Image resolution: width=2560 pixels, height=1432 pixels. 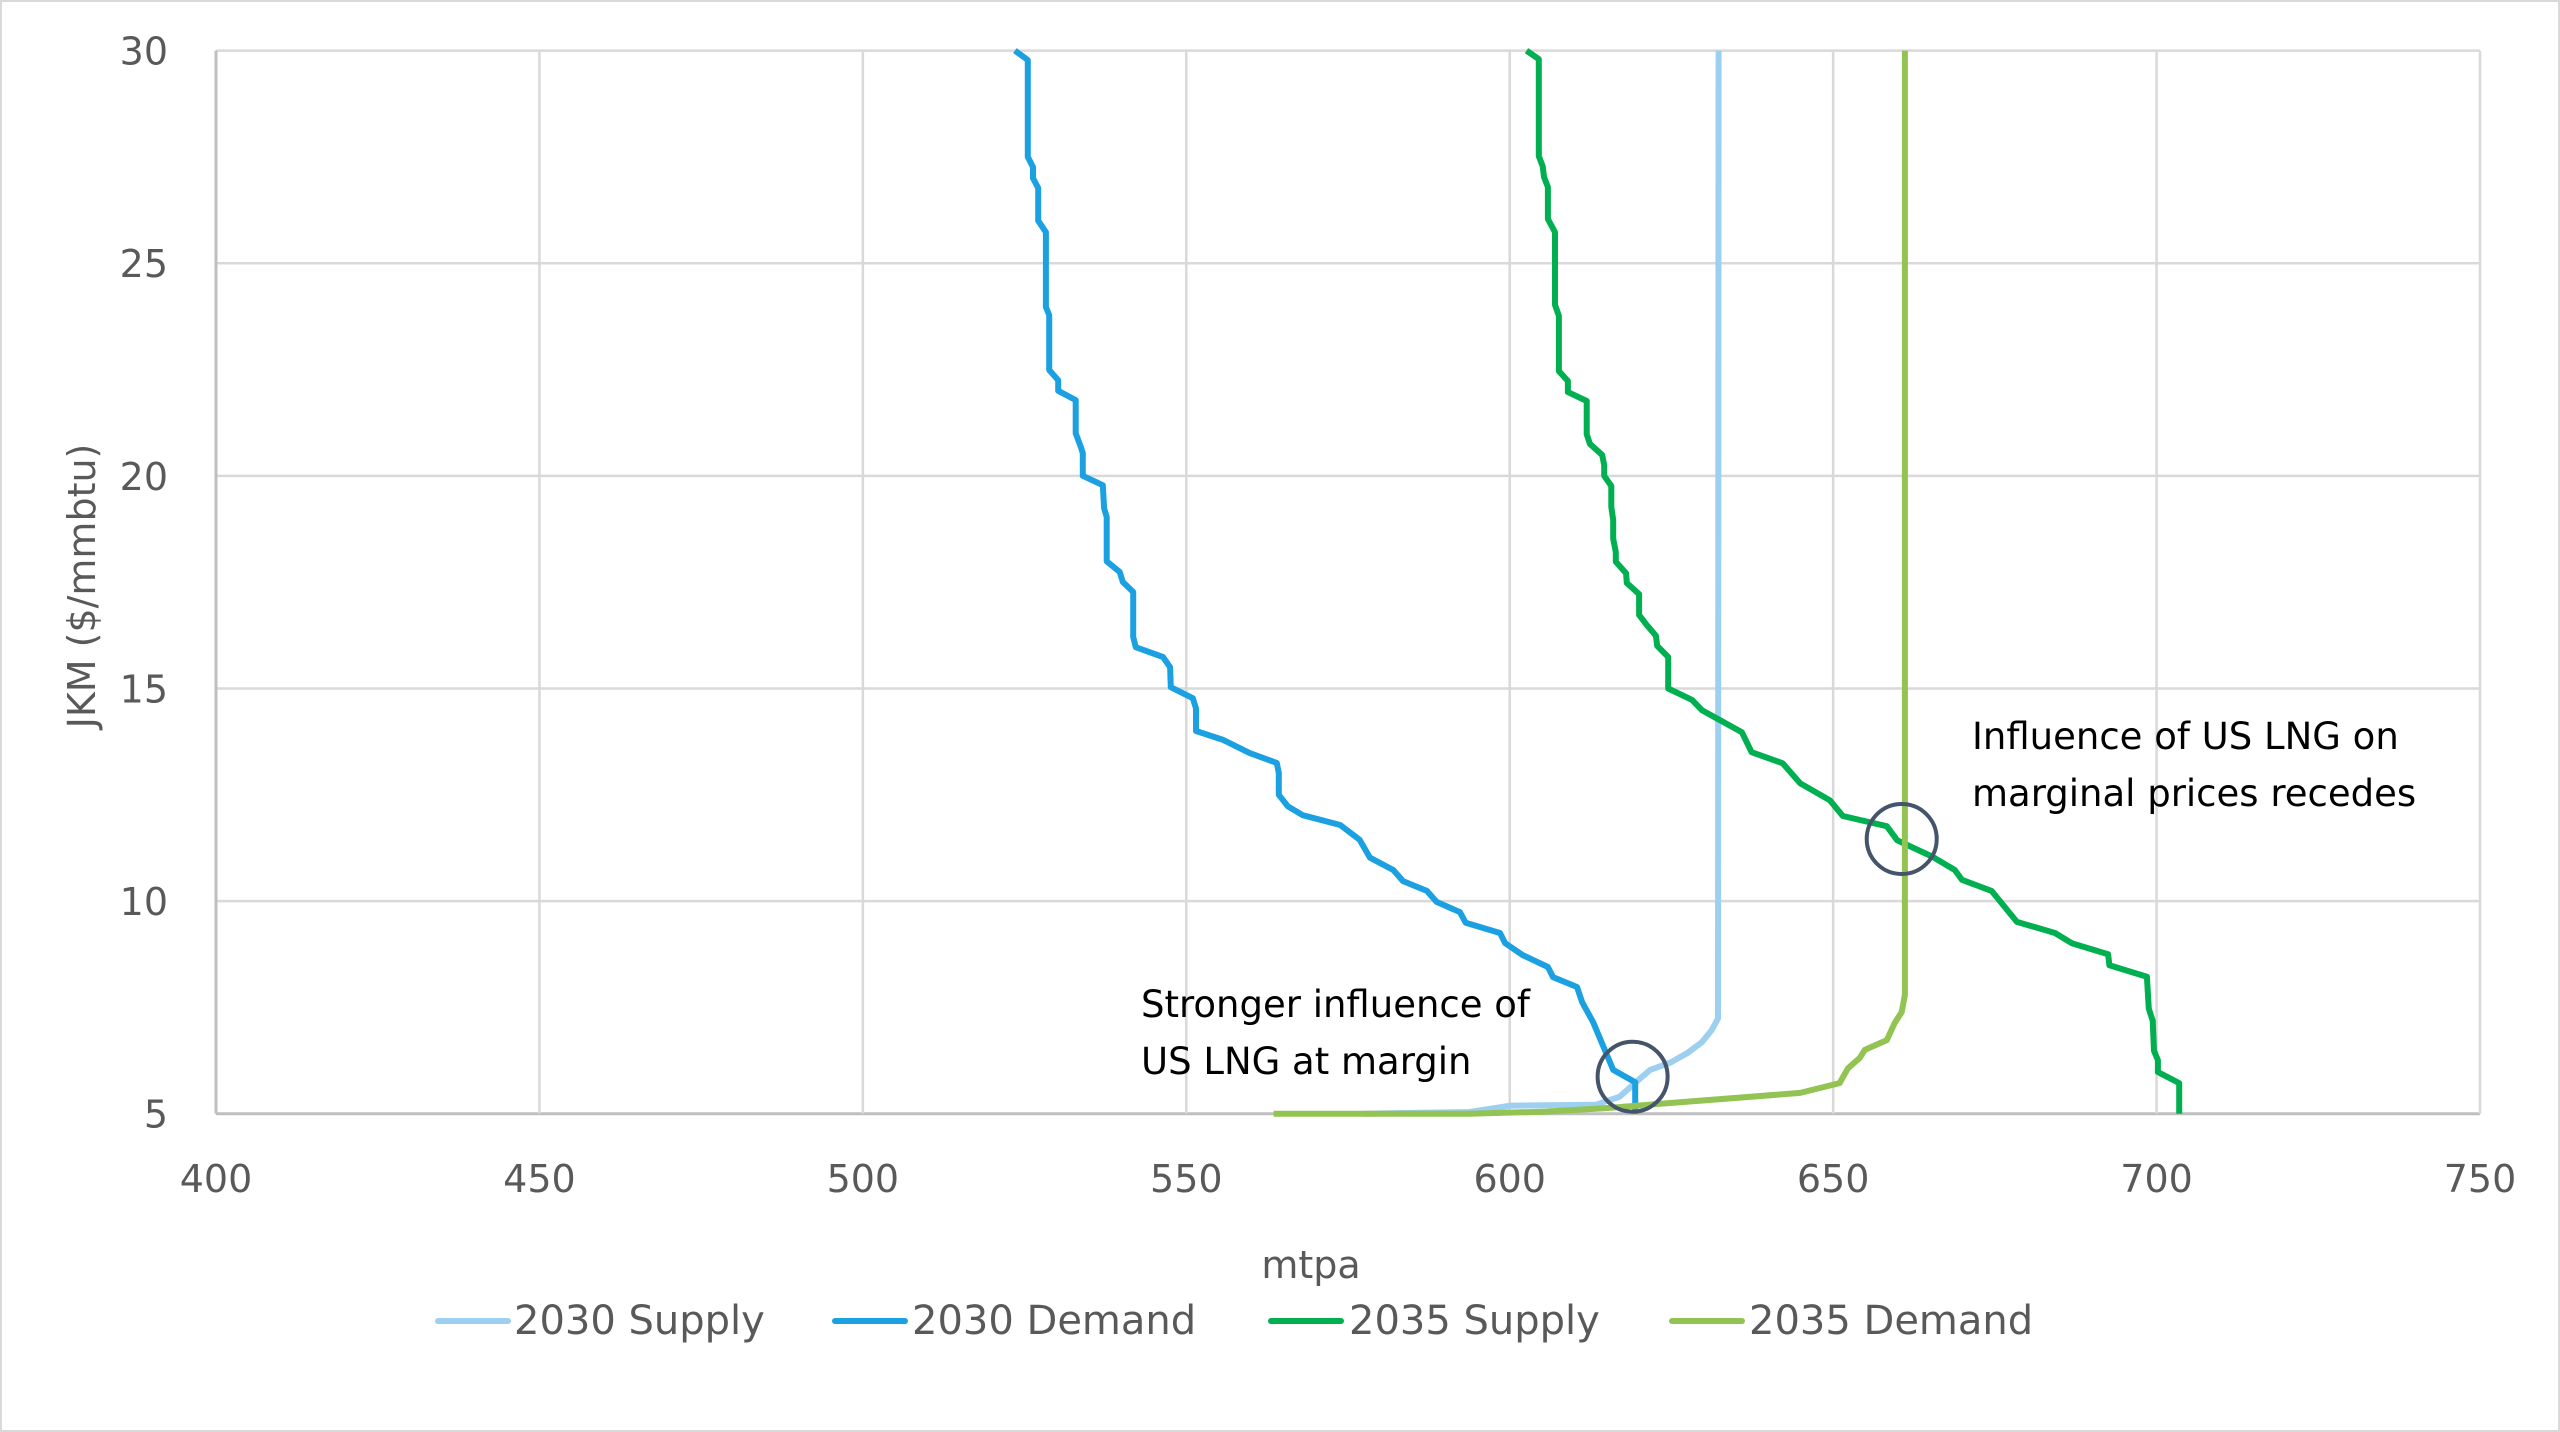 What do you see at coordinates (1474, 1321) in the screenshot?
I see `legend-label: 2035 Supply` at bounding box center [1474, 1321].